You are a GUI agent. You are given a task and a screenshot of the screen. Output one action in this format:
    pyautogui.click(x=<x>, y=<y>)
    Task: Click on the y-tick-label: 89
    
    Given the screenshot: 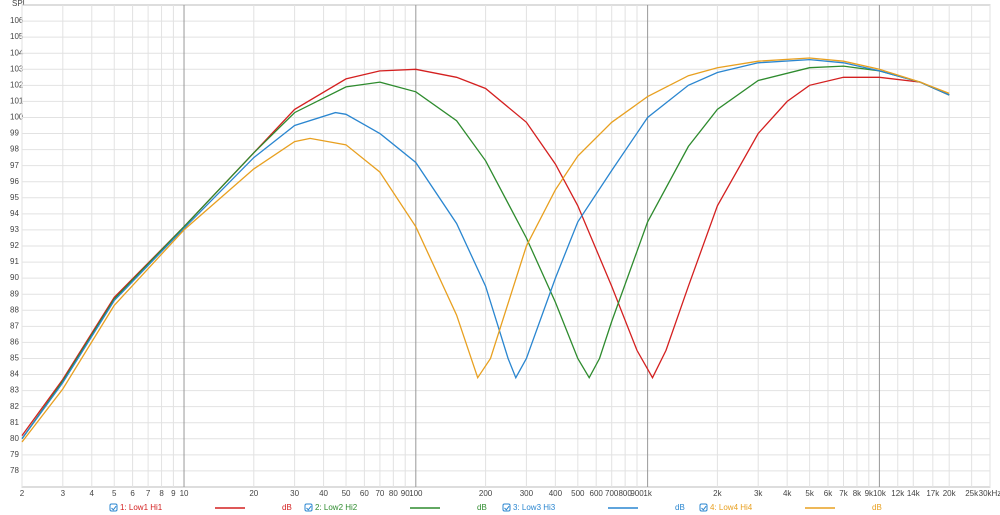 What is the action you would take?
    pyautogui.click(x=14, y=293)
    